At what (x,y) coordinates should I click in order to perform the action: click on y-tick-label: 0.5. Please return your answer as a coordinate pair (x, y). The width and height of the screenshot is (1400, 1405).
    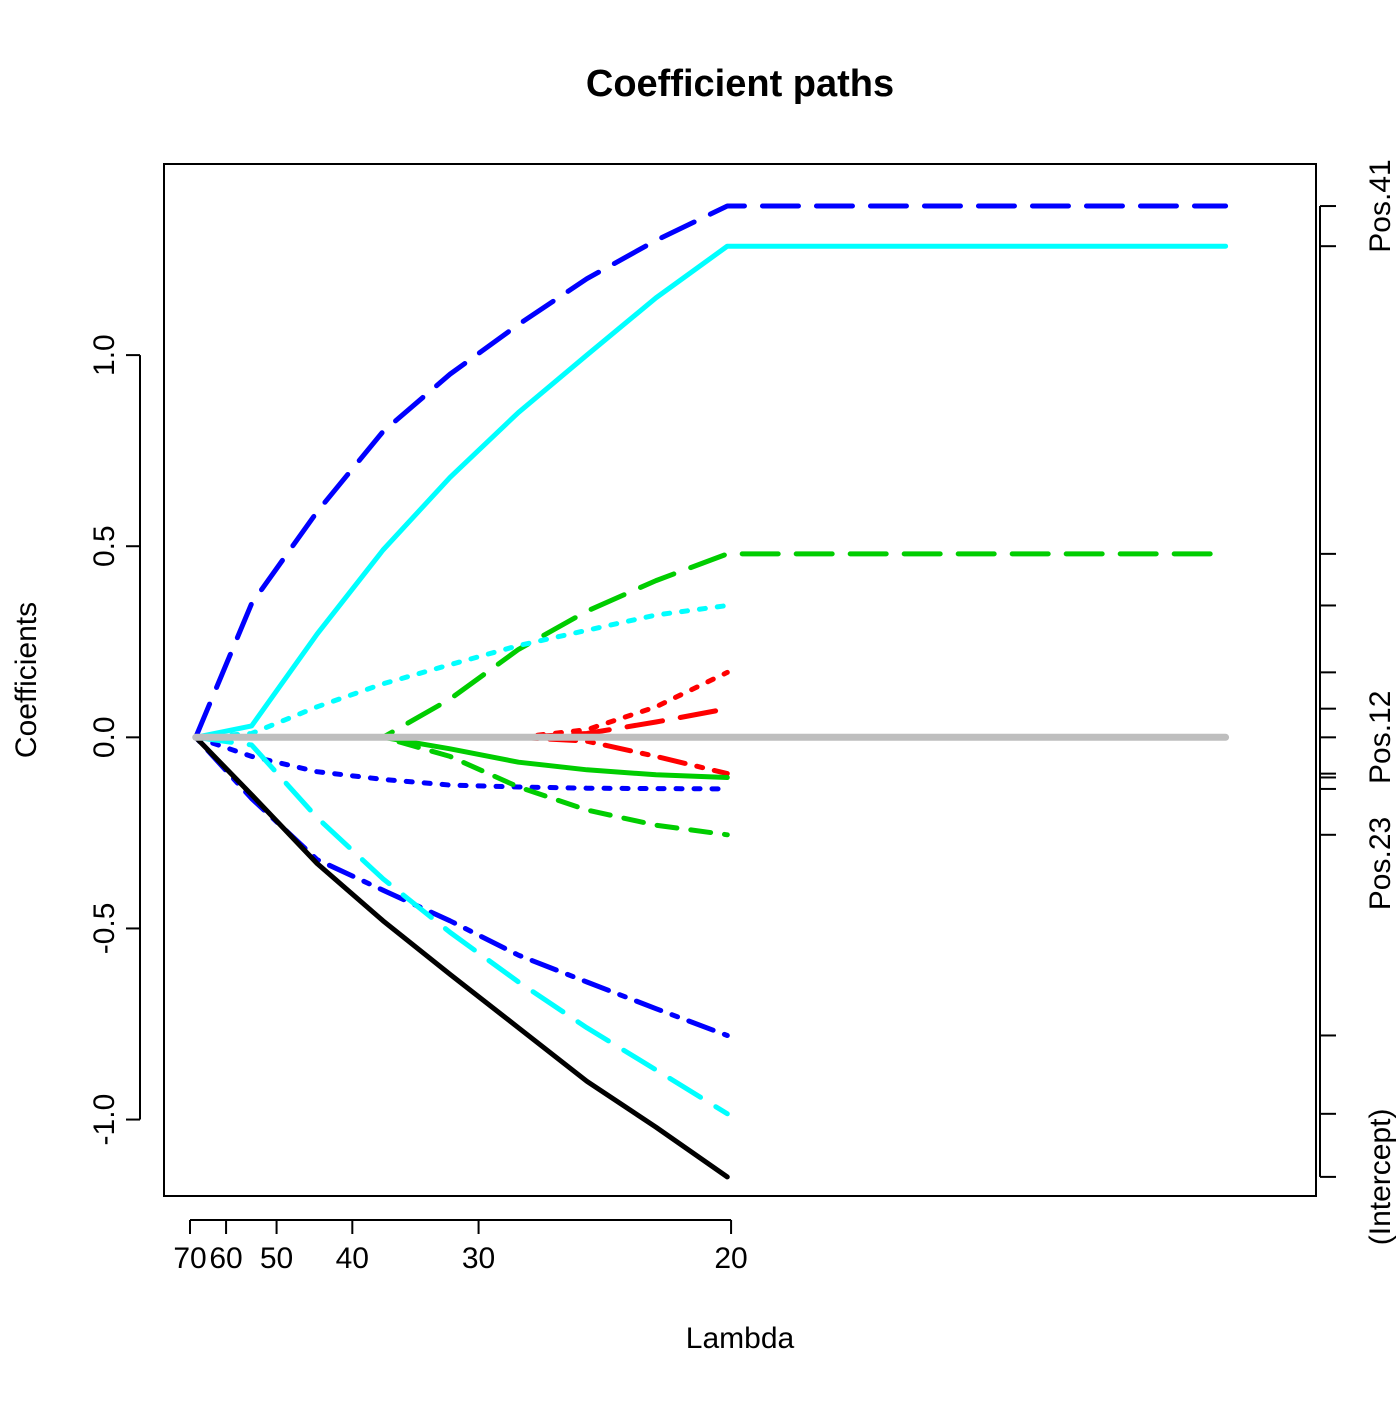
    Looking at the image, I should click on (104, 546).